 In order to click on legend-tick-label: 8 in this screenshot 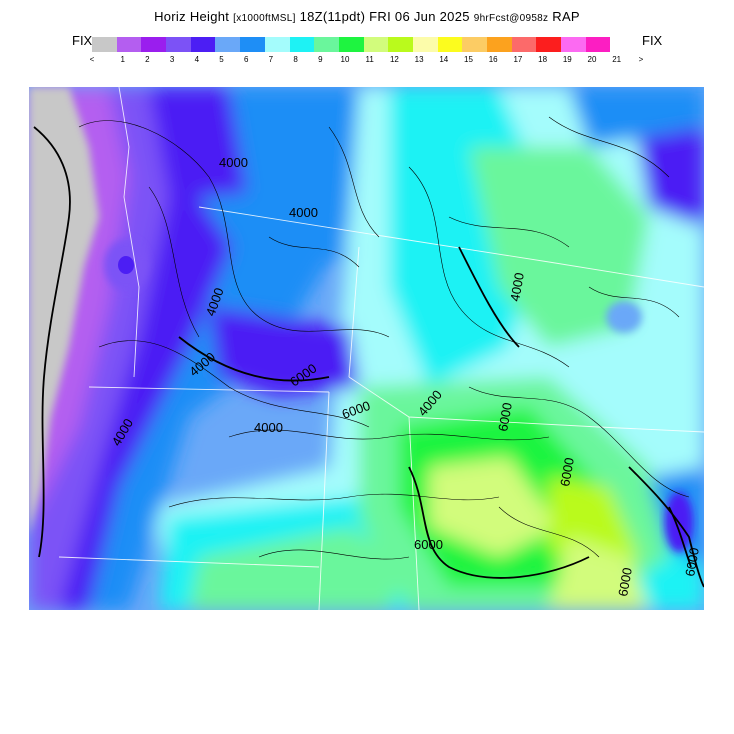, I will do `click(295, 59)`.